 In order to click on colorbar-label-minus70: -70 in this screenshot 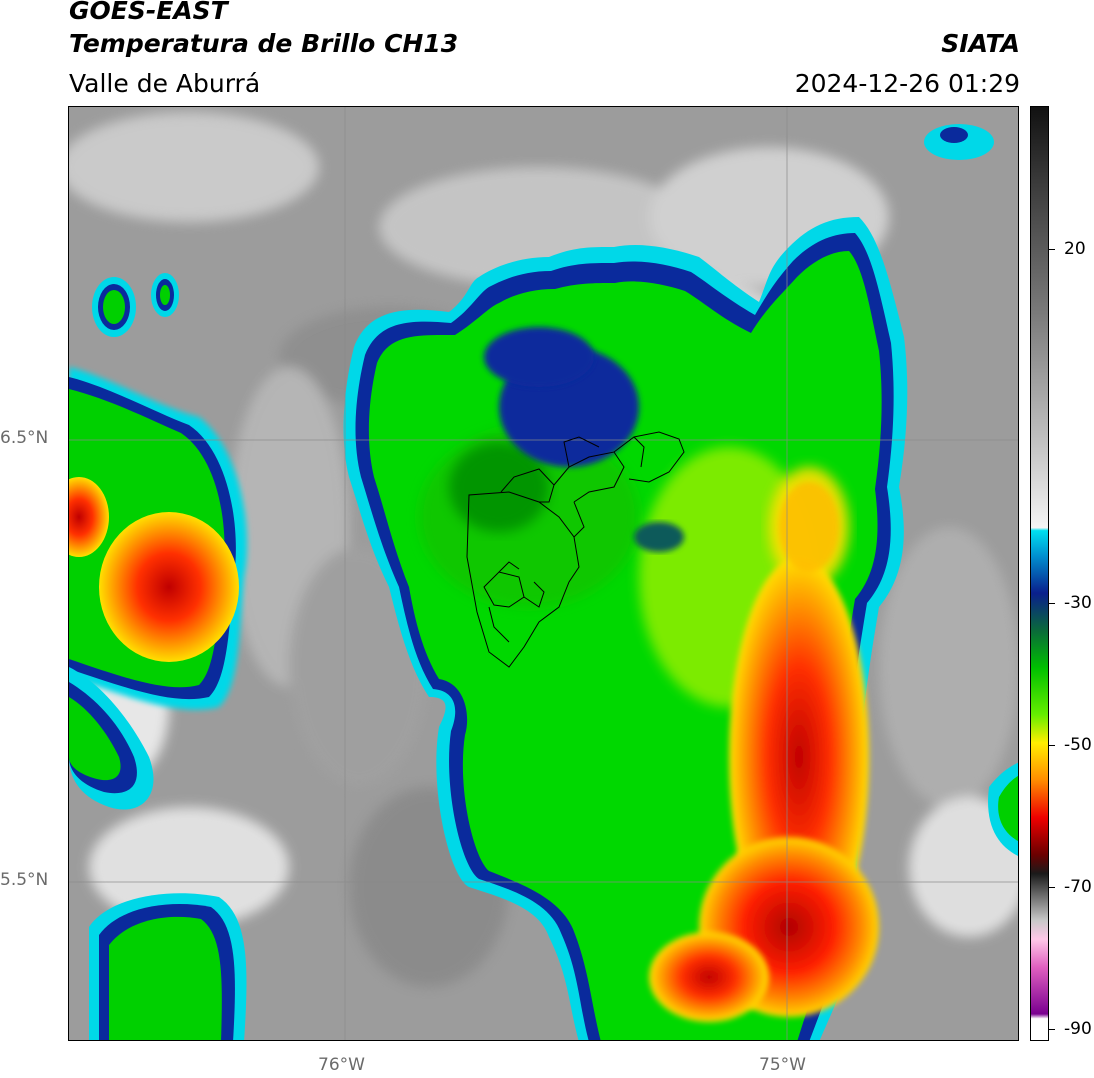, I will do `click(1078, 887)`.